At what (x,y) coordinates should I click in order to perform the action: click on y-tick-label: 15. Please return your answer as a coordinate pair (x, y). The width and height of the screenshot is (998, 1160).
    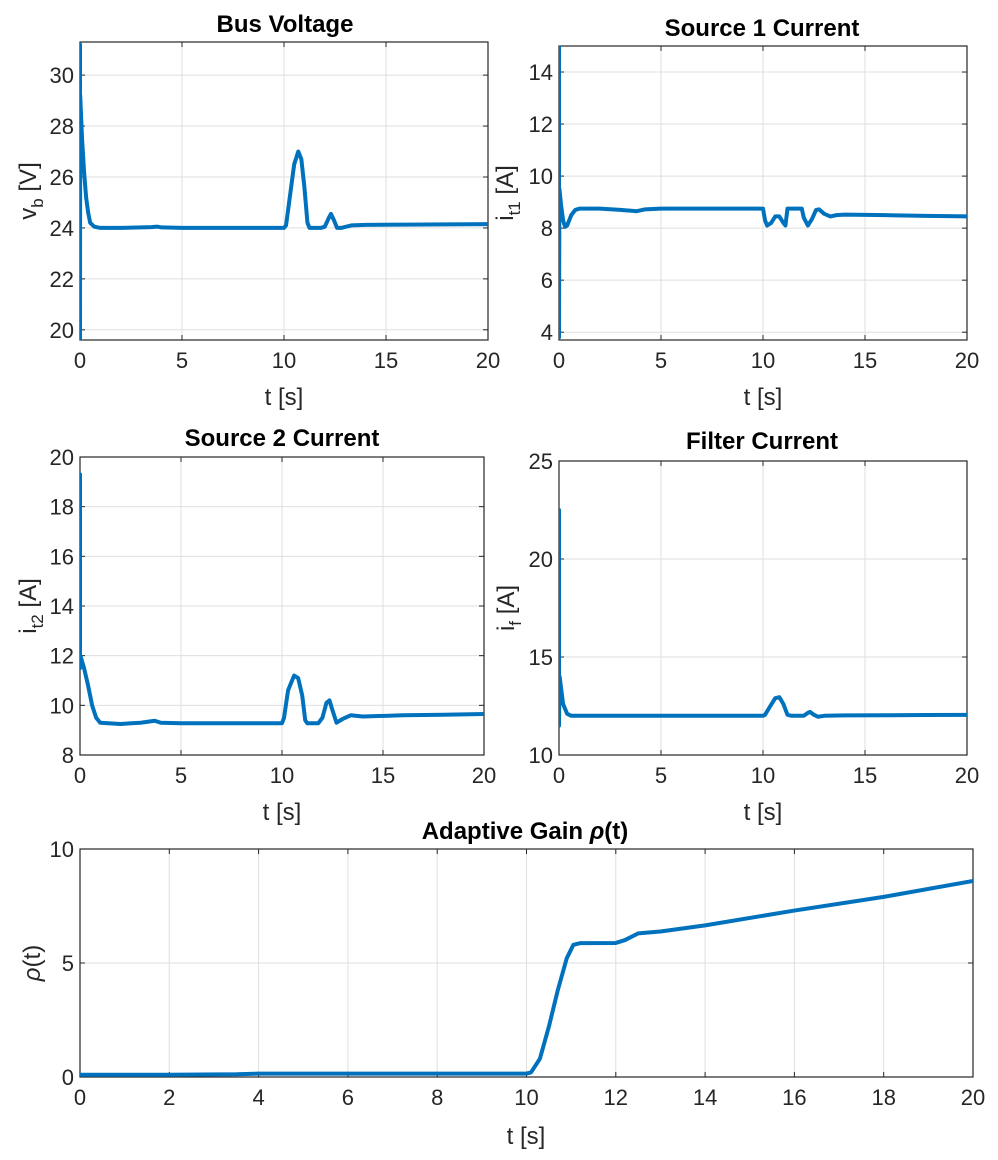
    Looking at the image, I should click on (541, 657).